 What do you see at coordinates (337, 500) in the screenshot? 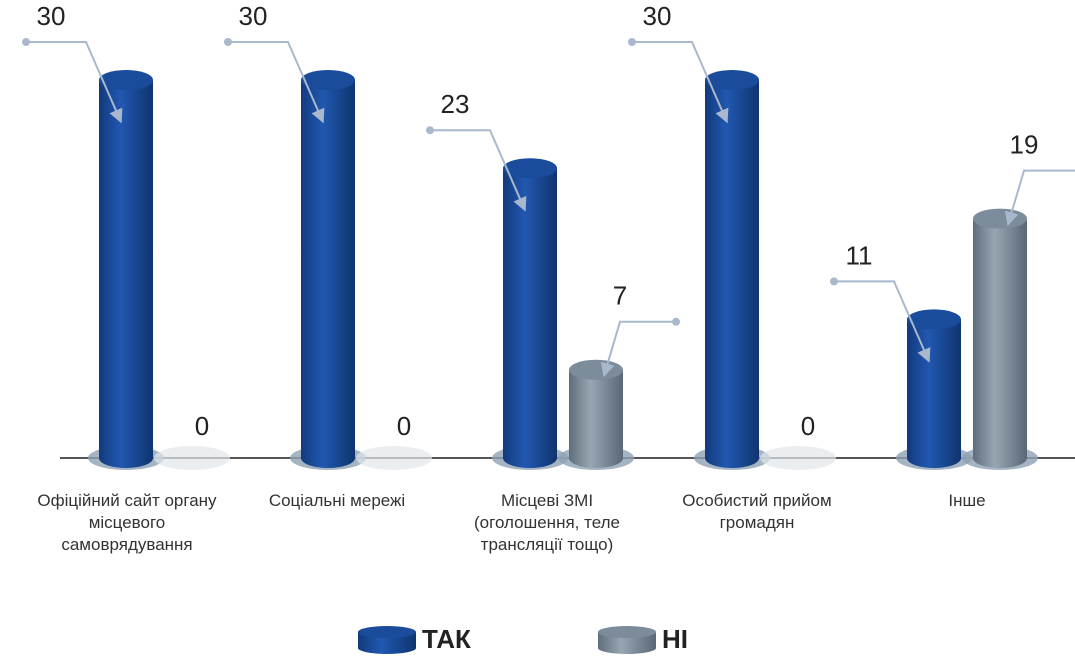
I see `x-tick-label: Соціальні мережі` at bounding box center [337, 500].